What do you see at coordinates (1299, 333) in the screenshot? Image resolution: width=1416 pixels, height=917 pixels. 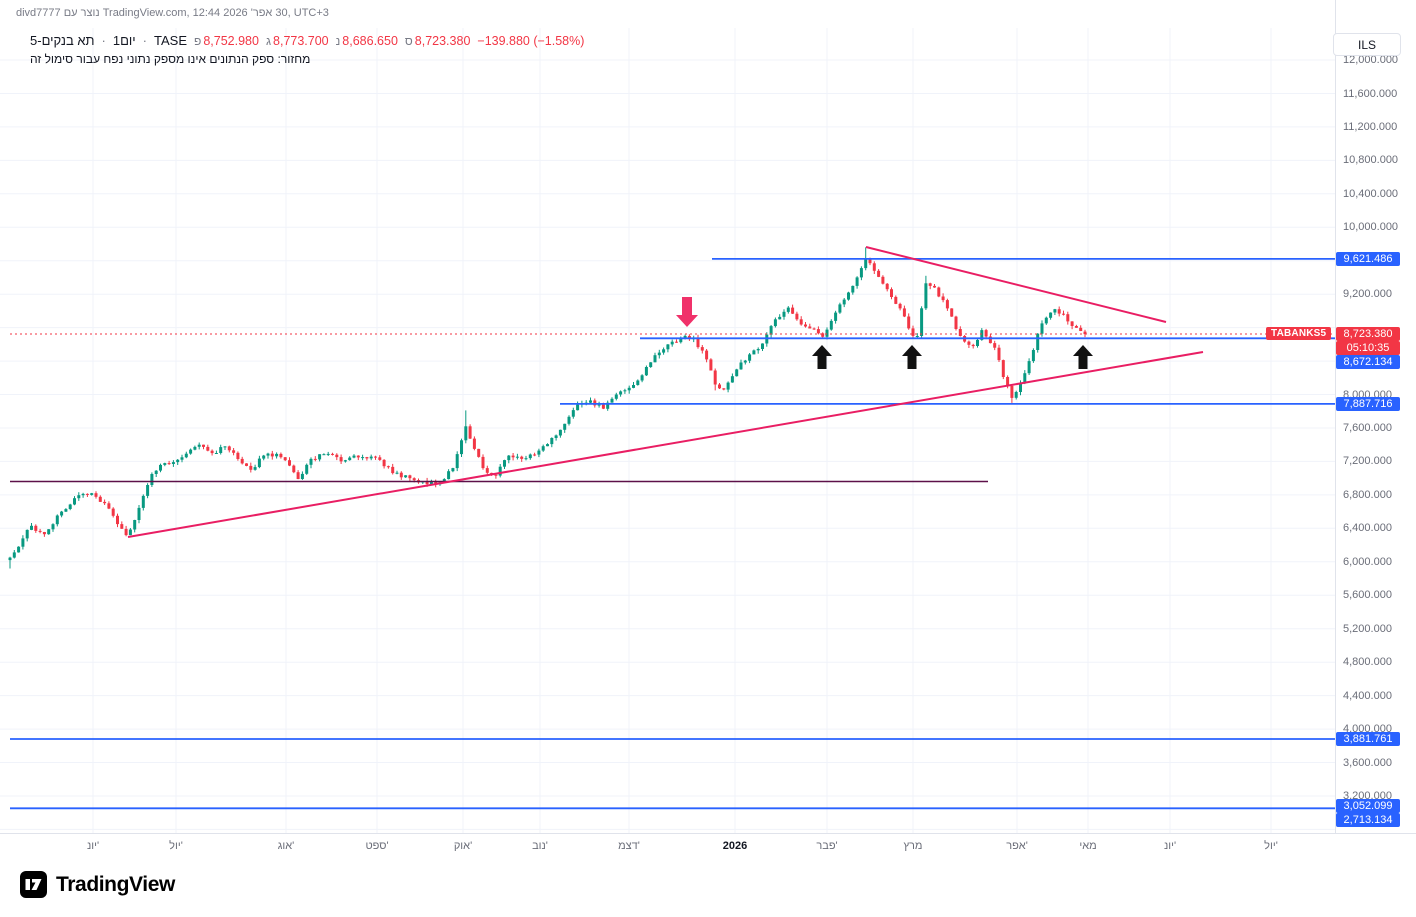 I see `symbol-tag-label: TABANKS5` at bounding box center [1299, 333].